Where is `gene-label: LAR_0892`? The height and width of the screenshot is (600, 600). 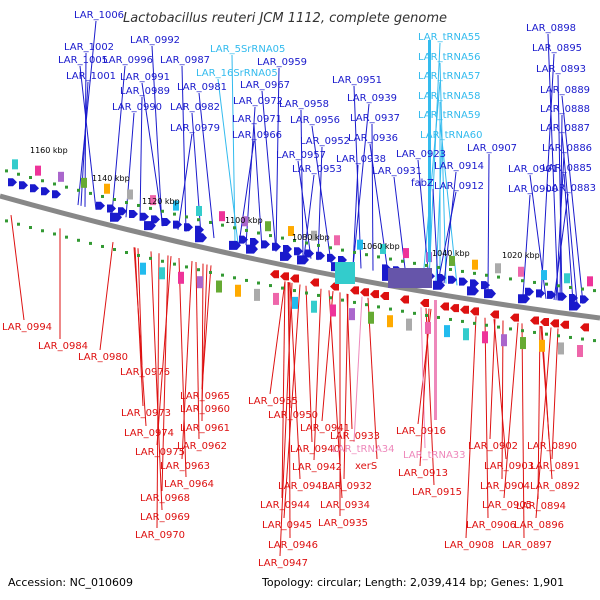
gene-label: LAR_0892 is located at coordinates (555, 486).